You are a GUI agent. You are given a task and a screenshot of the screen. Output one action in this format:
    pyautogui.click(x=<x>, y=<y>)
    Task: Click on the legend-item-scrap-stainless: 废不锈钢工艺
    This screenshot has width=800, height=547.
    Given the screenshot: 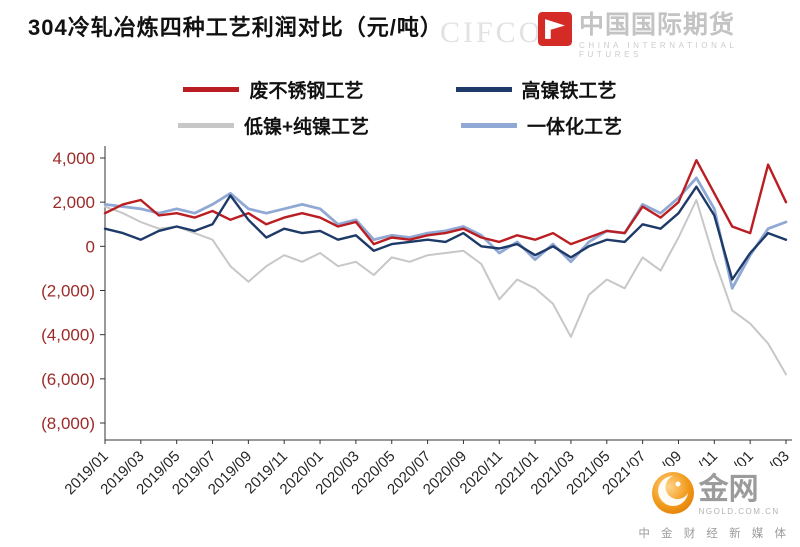 What is the action you would take?
    pyautogui.click(x=273, y=89)
    